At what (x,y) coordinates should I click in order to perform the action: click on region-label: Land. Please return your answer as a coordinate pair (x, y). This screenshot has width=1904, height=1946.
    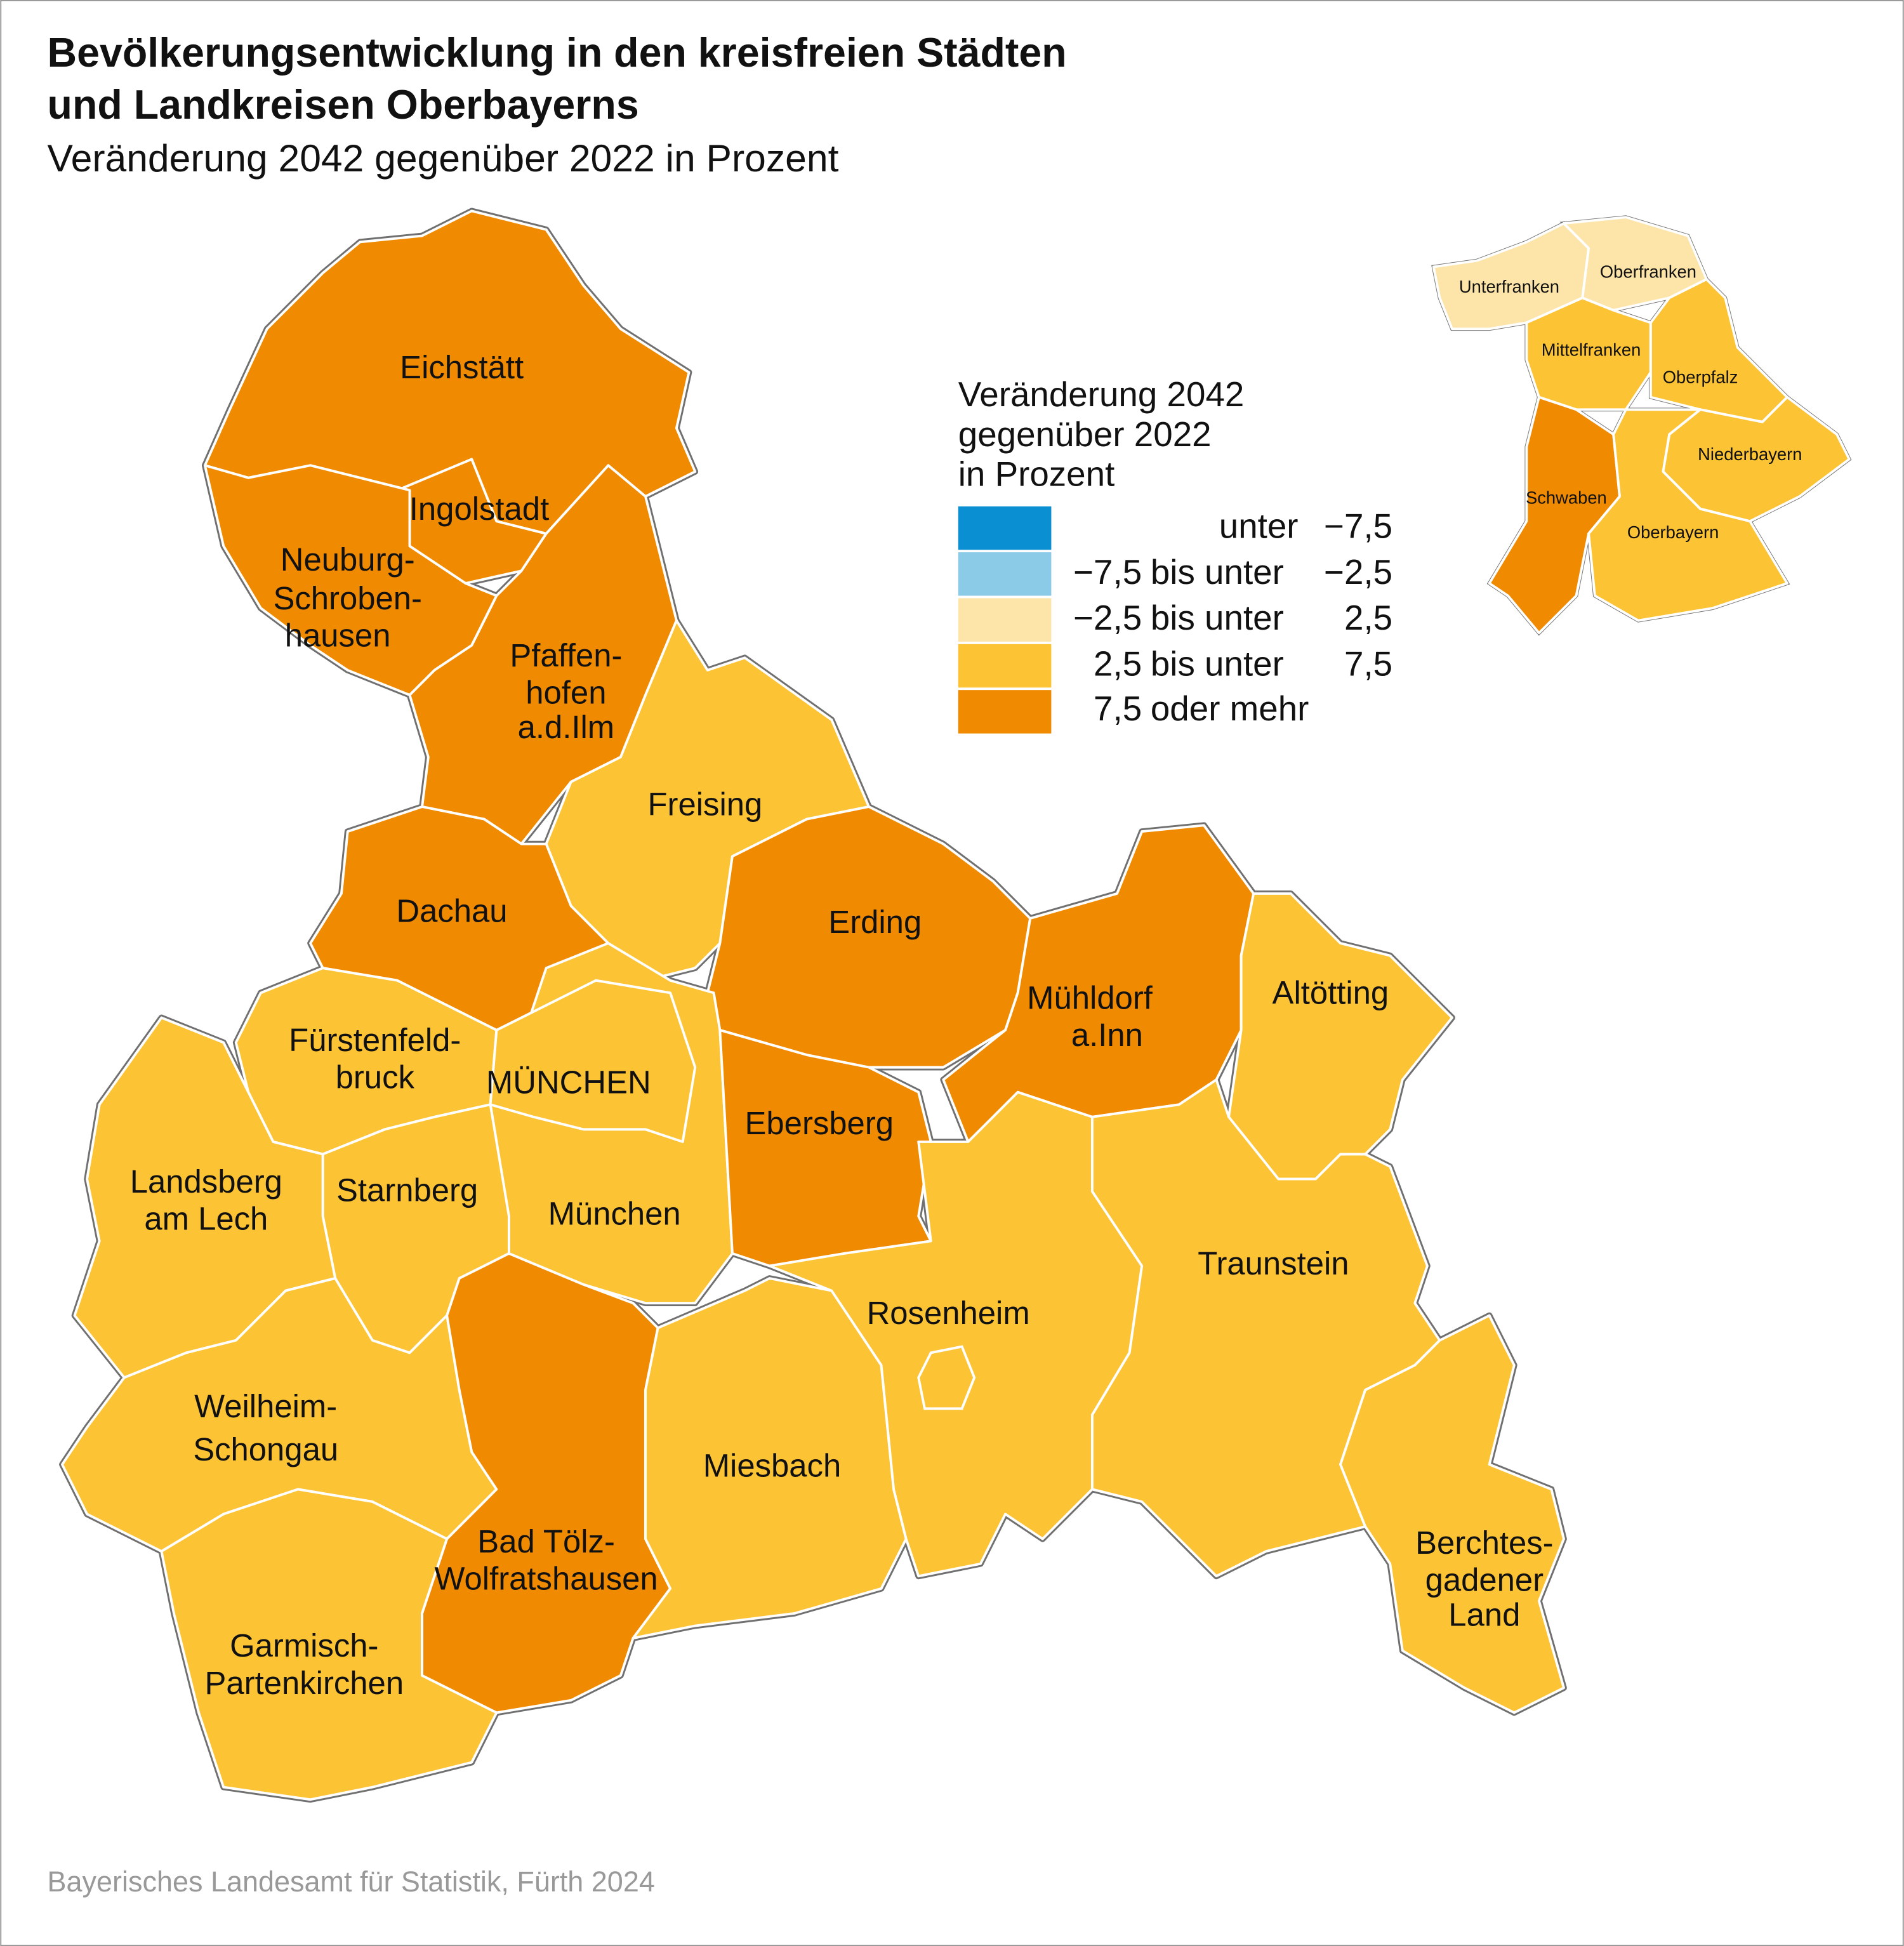
    Looking at the image, I should click on (1484, 1614).